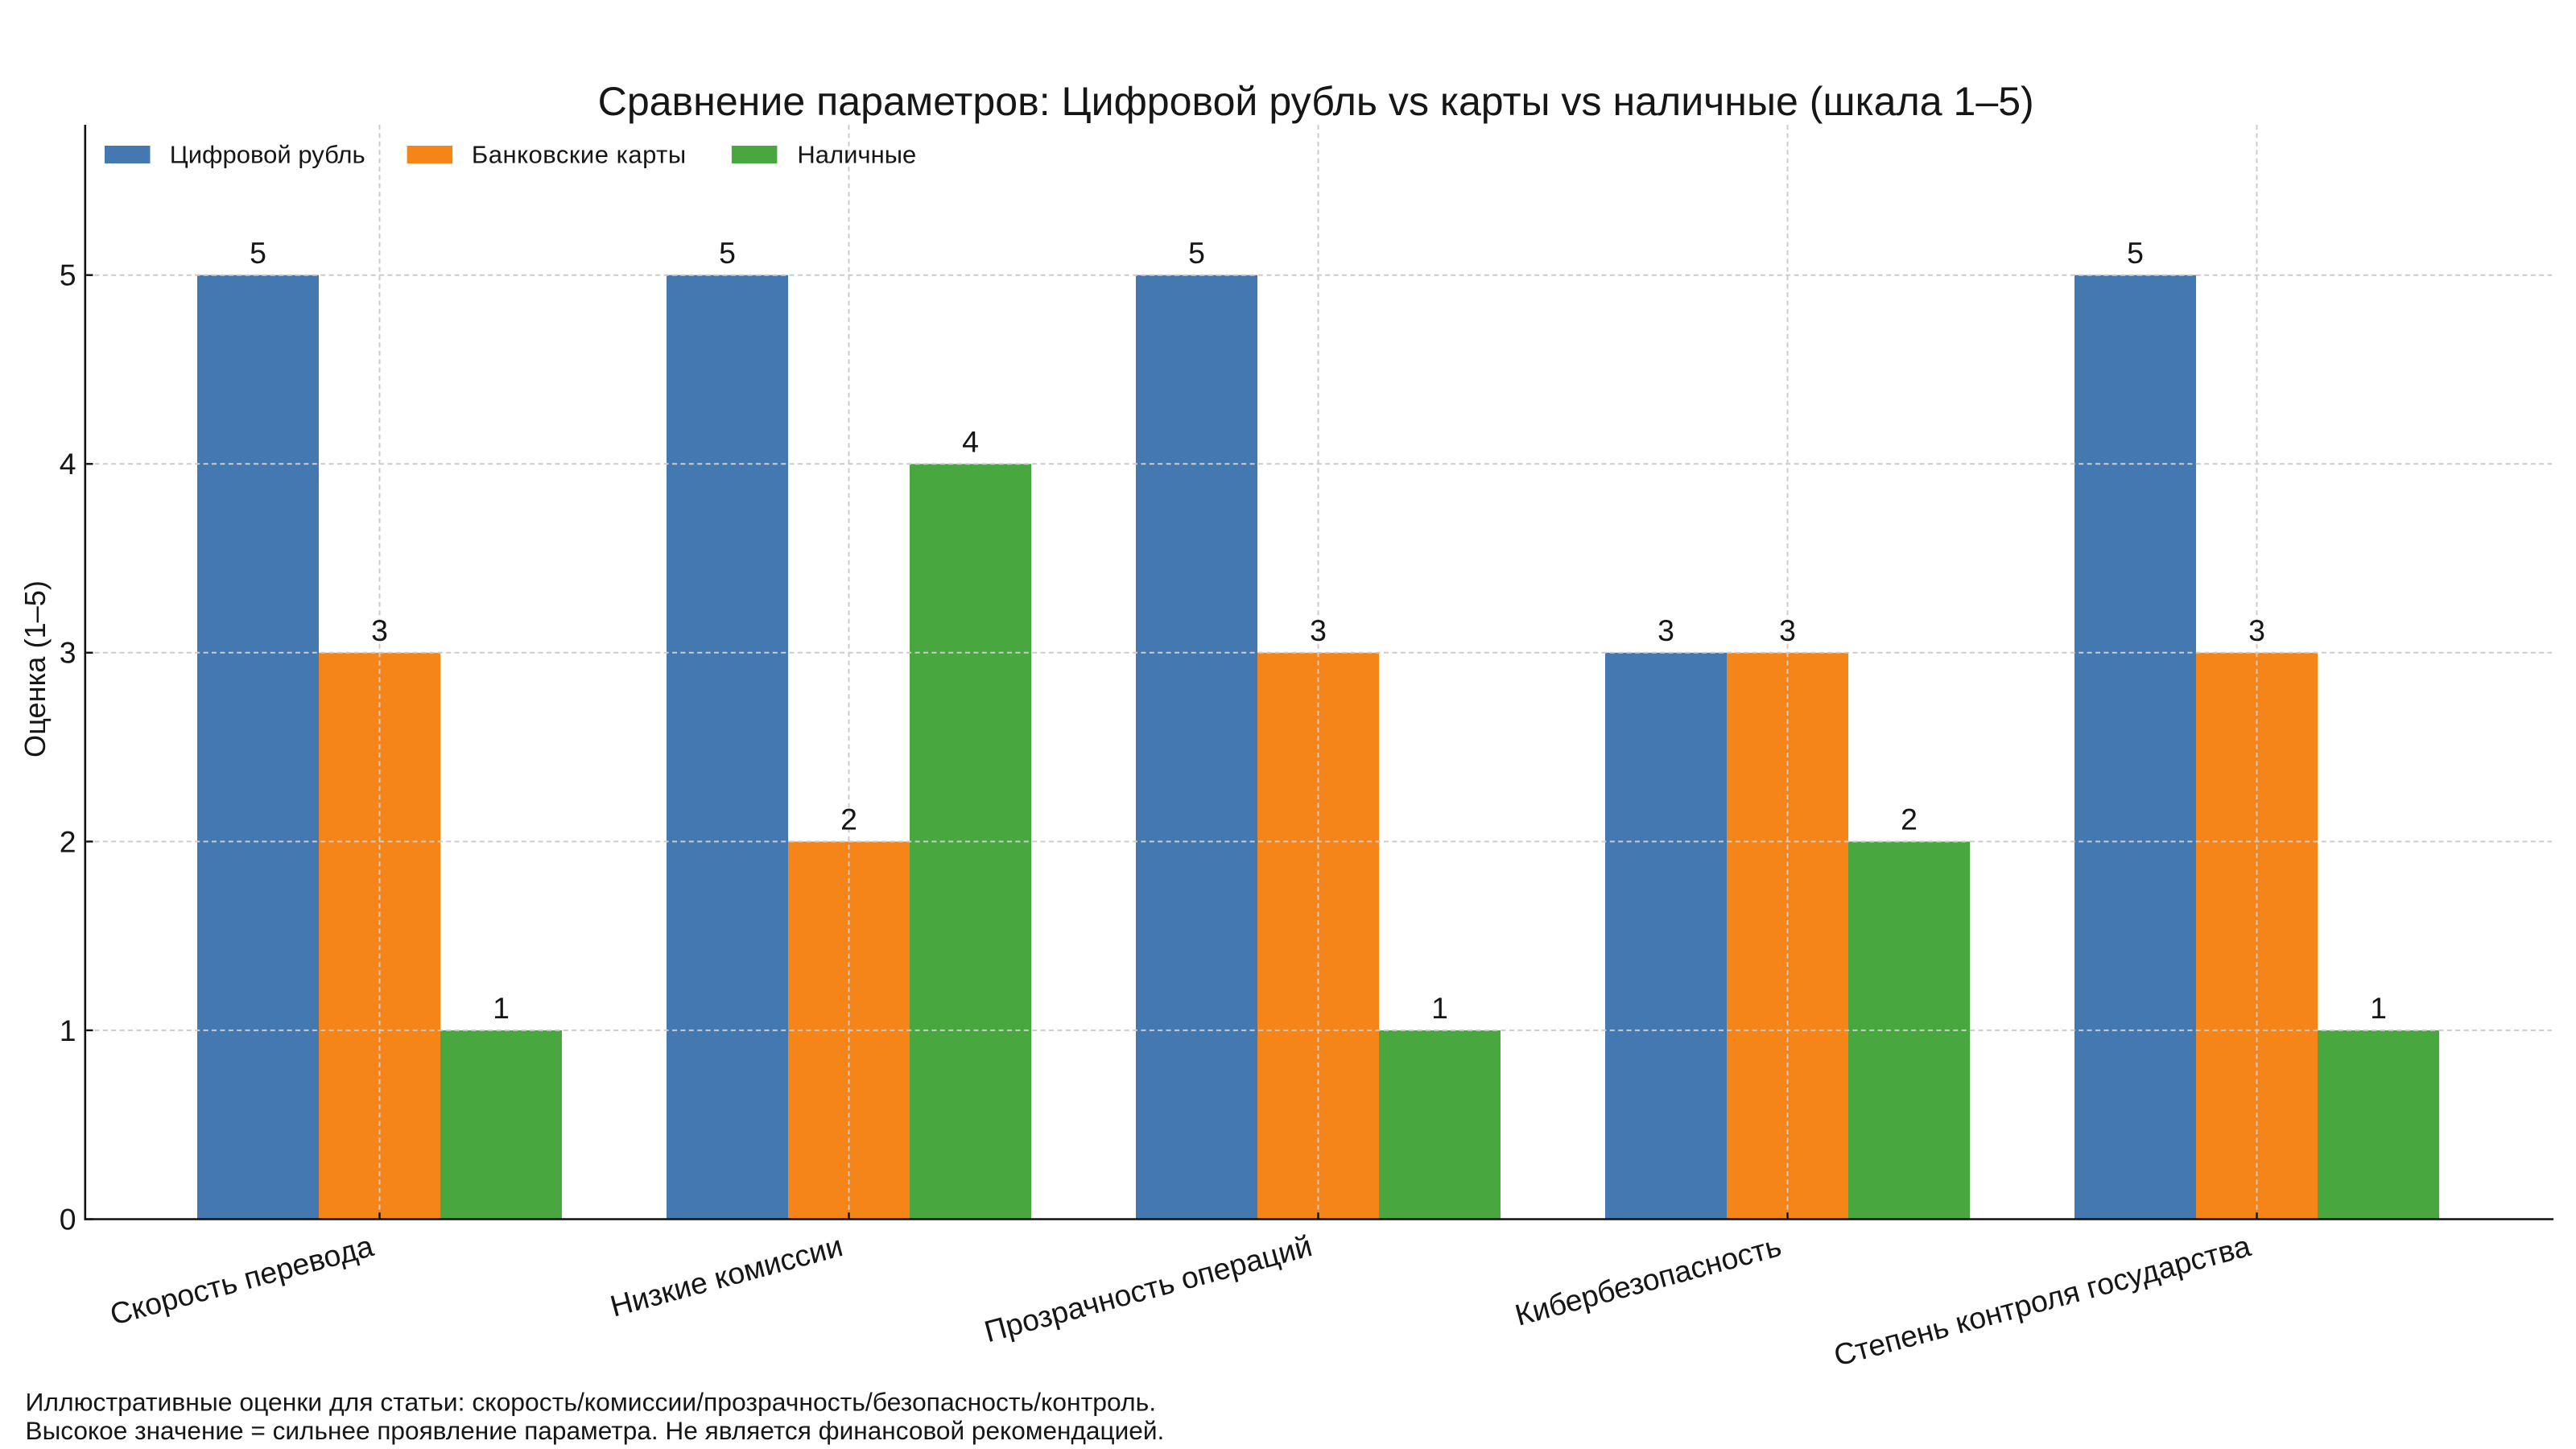 The image size is (2576, 1449). What do you see at coordinates (267, 155) in the screenshot?
I see `svg-text: Цифровой рубль` at bounding box center [267, 155].